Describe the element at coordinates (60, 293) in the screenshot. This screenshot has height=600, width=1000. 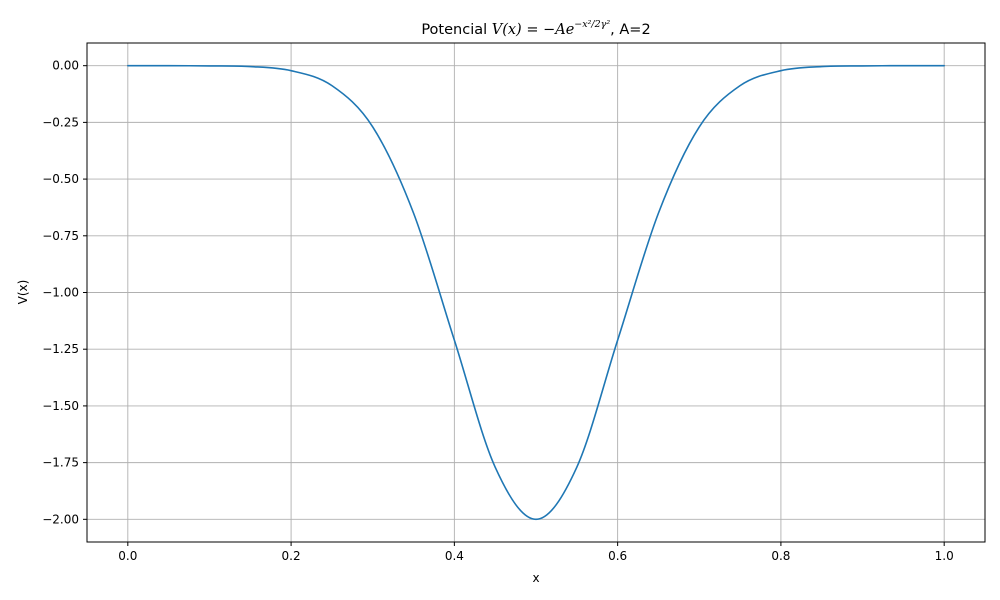
I see `y-tick-label: −1.00` at that location.